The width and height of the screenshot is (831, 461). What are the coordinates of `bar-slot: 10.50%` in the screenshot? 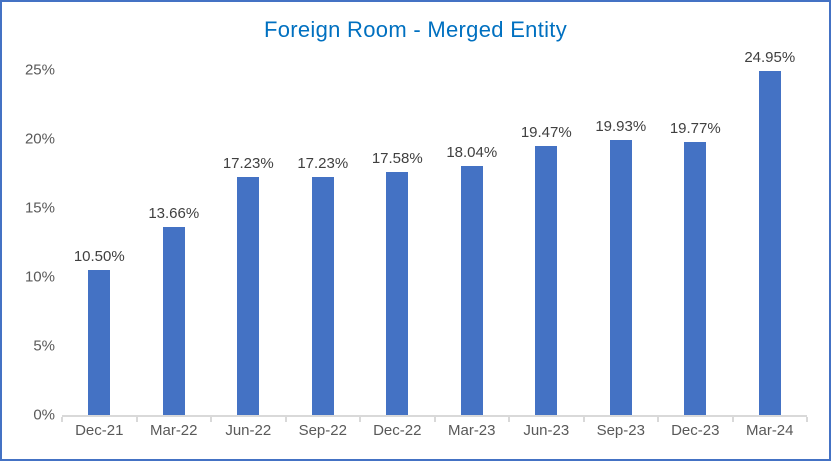 It's located at (99, 242).